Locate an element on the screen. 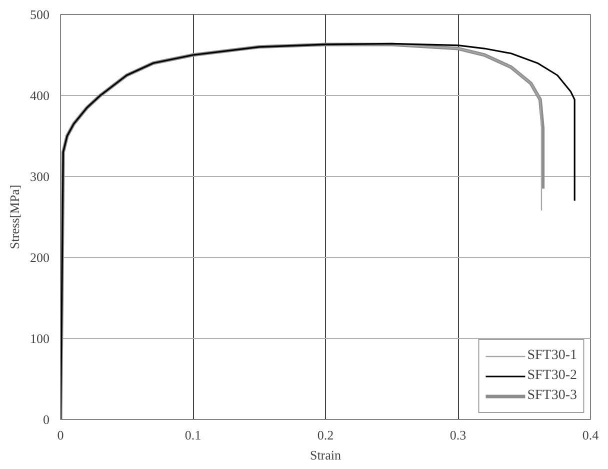 This screenshot has height=469, width=608. y-tick-label: 500 is located at coordinates (40, 14).